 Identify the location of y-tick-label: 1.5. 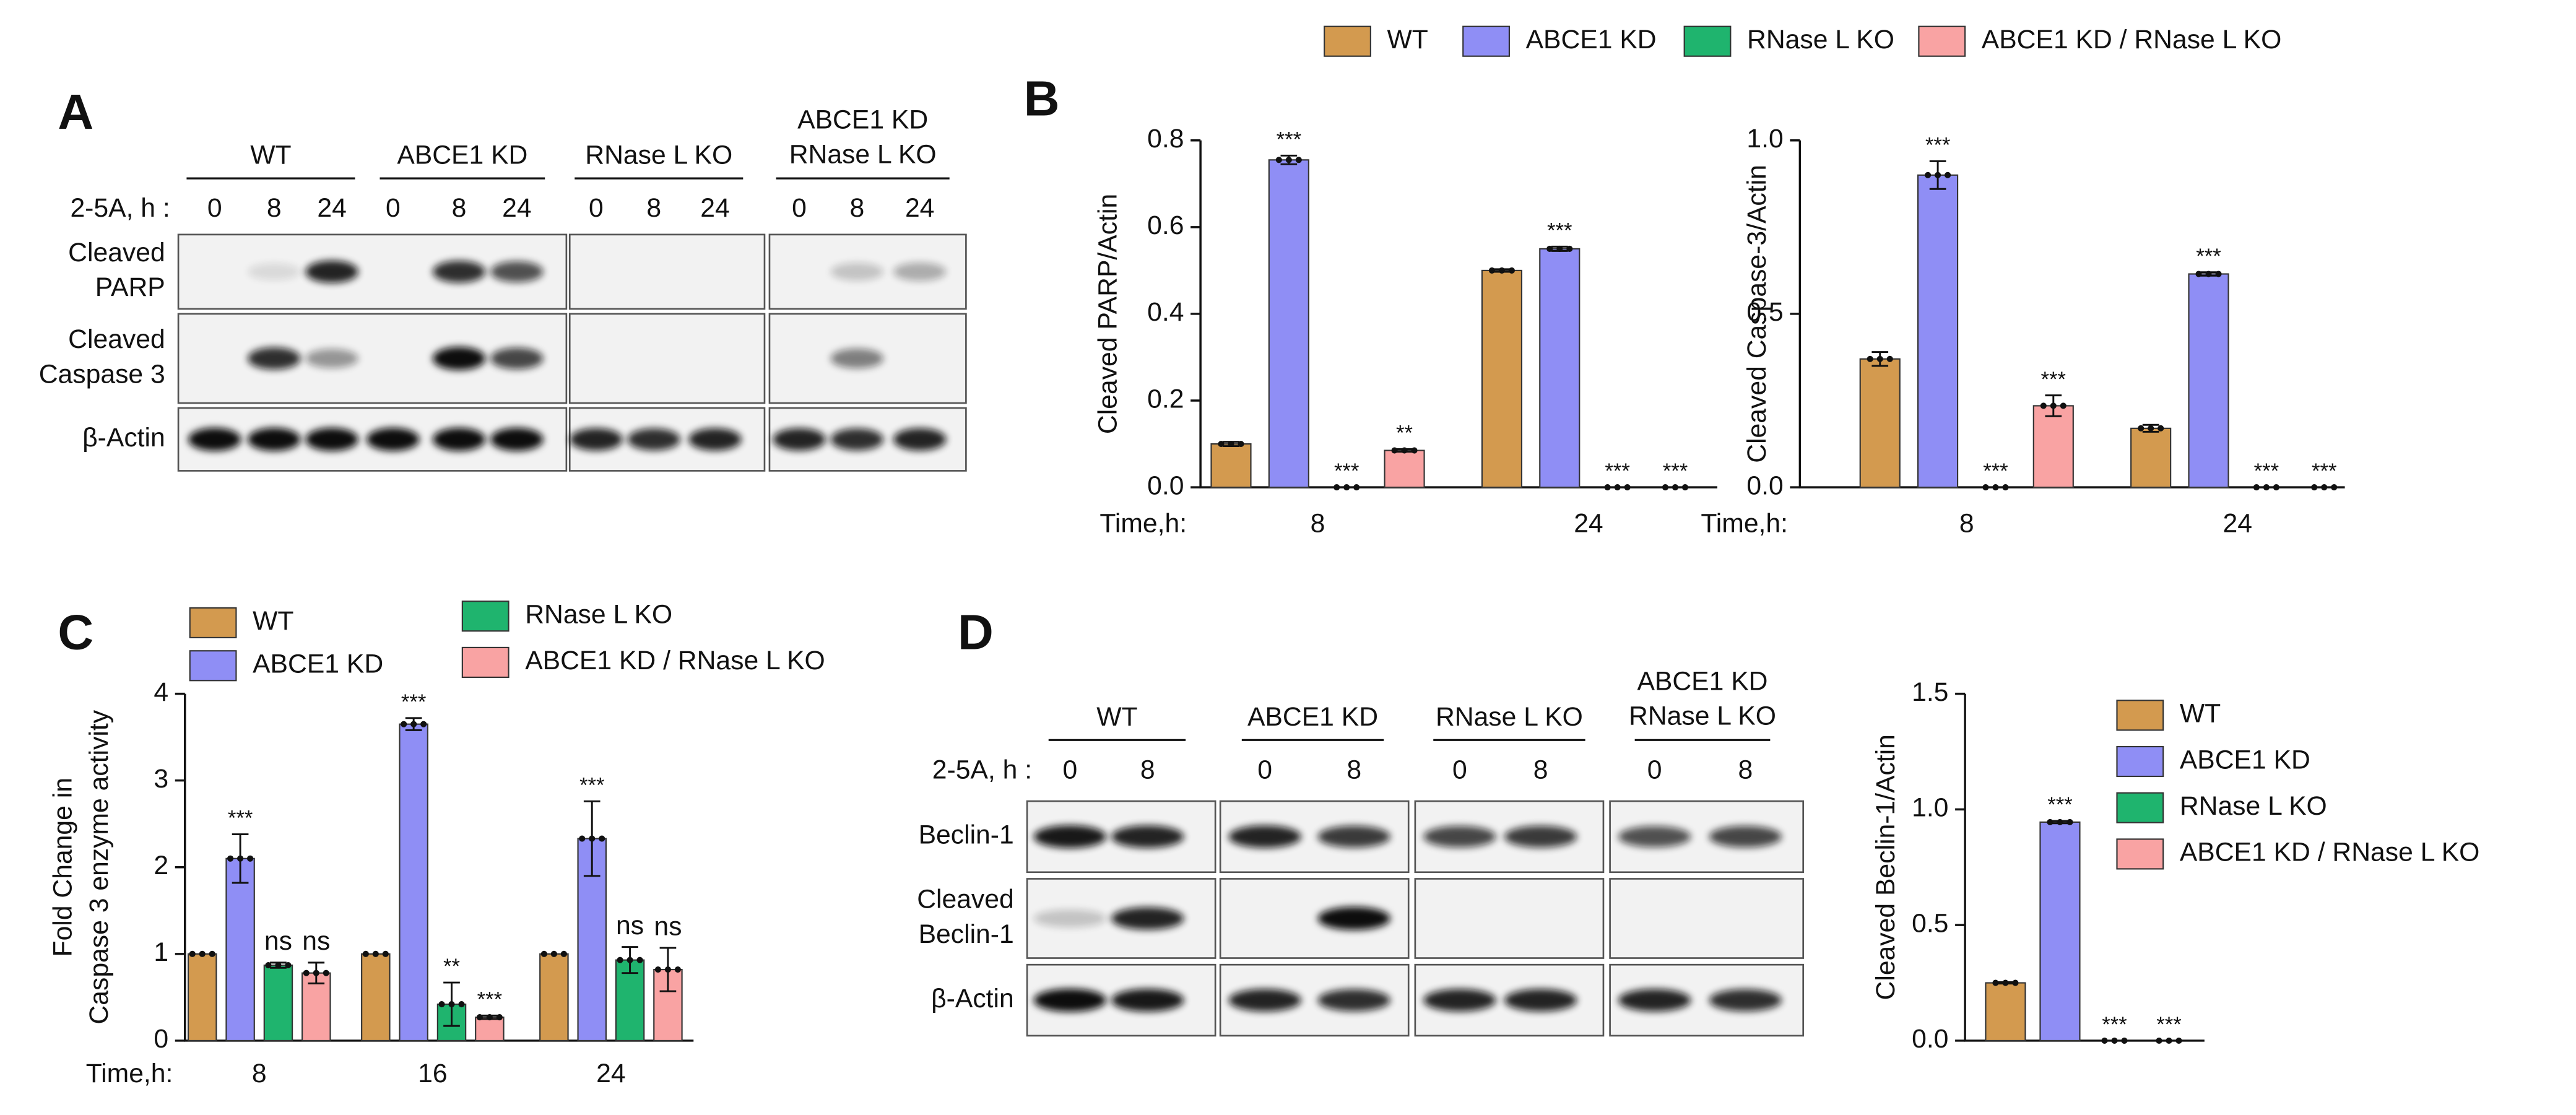
(1930, 692).